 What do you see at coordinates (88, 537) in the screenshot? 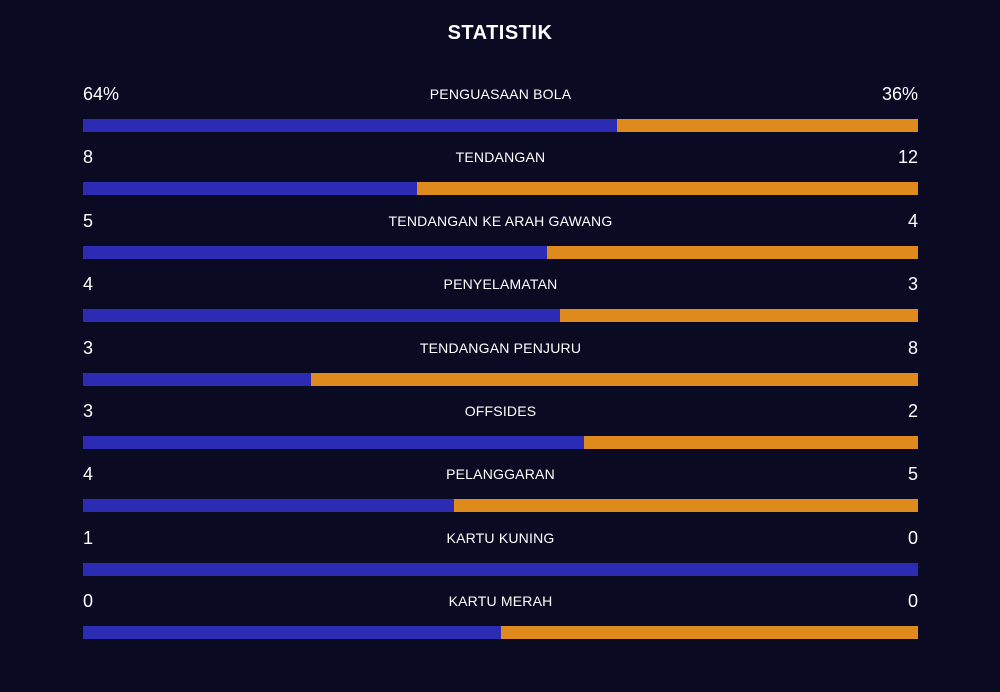
I see `home-value: 1` at bounding box center [88, 537].